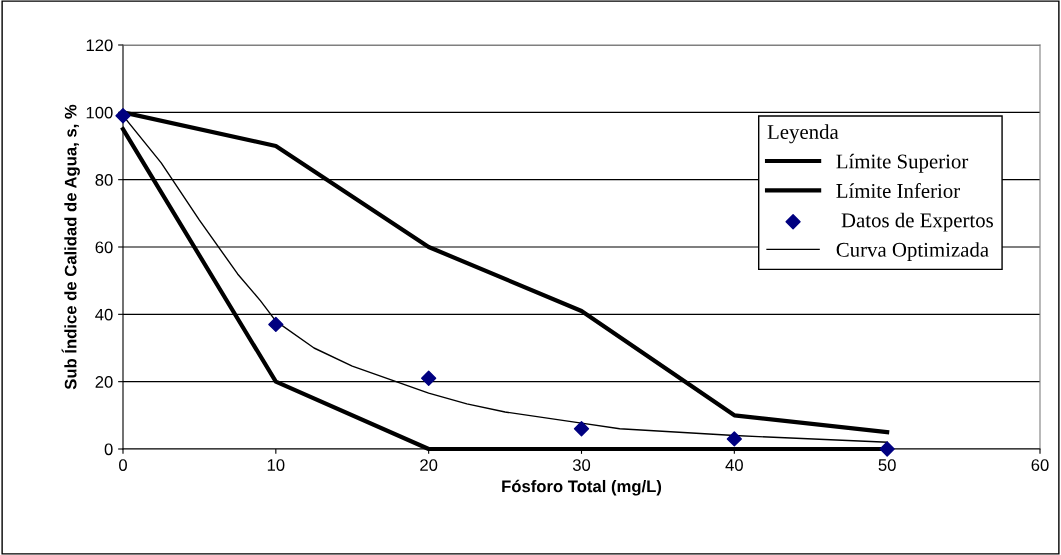 This screenshot has width=1061, height=555. What do you see at coordinates (887, 465) in the screenshot?
I see `x-tick-label: 50` at bounding box center [887, 465].